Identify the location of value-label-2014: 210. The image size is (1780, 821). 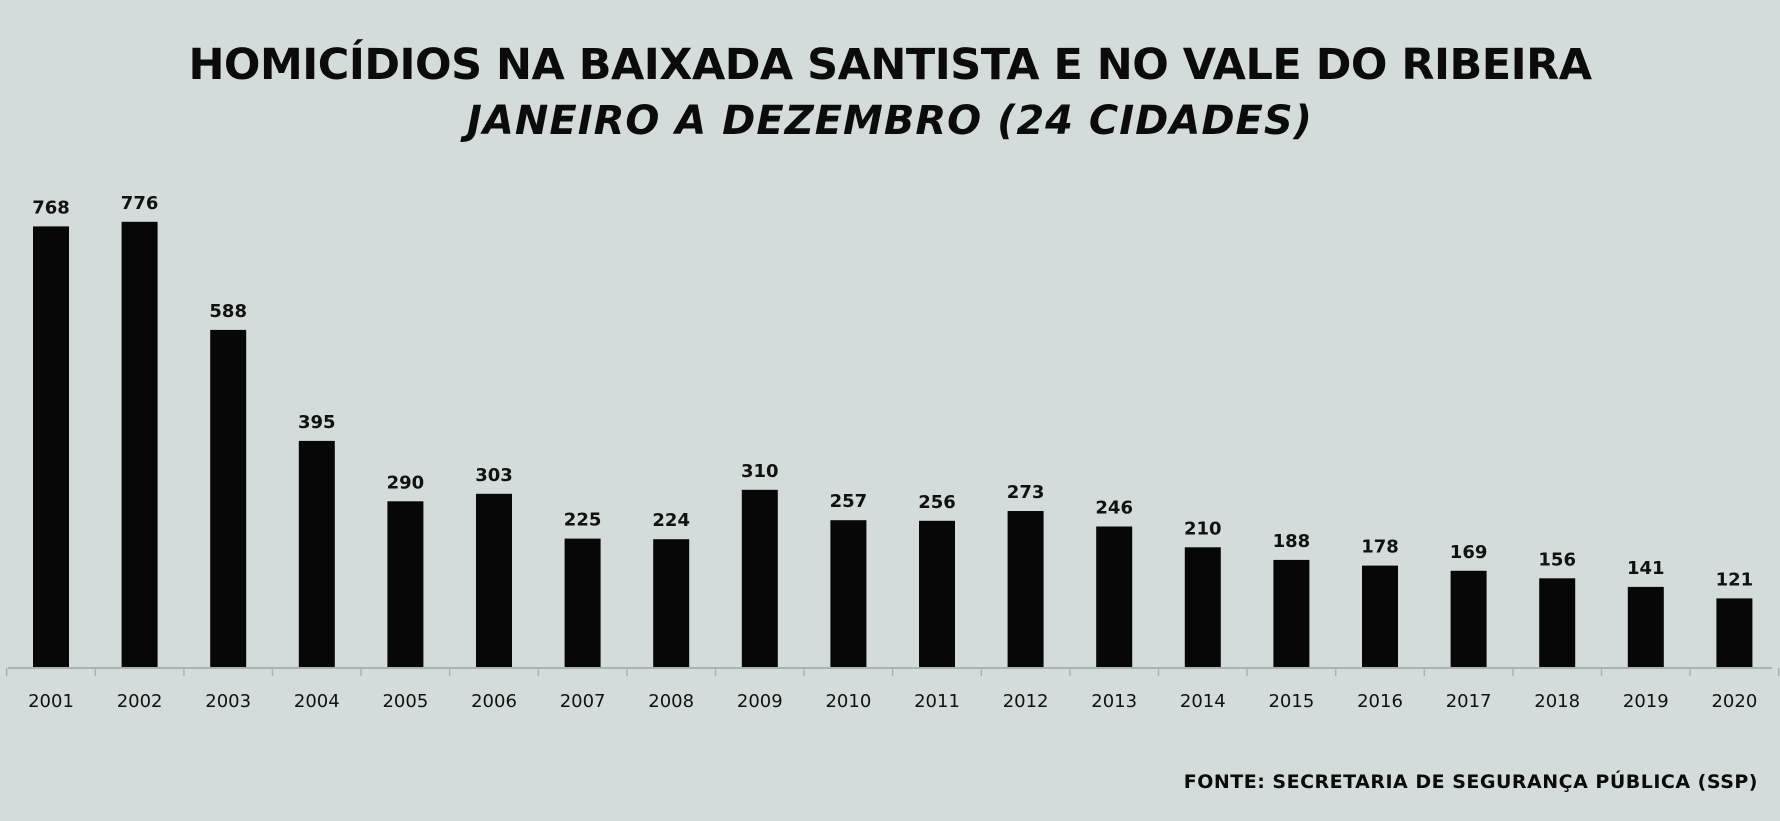
(1203, 528).